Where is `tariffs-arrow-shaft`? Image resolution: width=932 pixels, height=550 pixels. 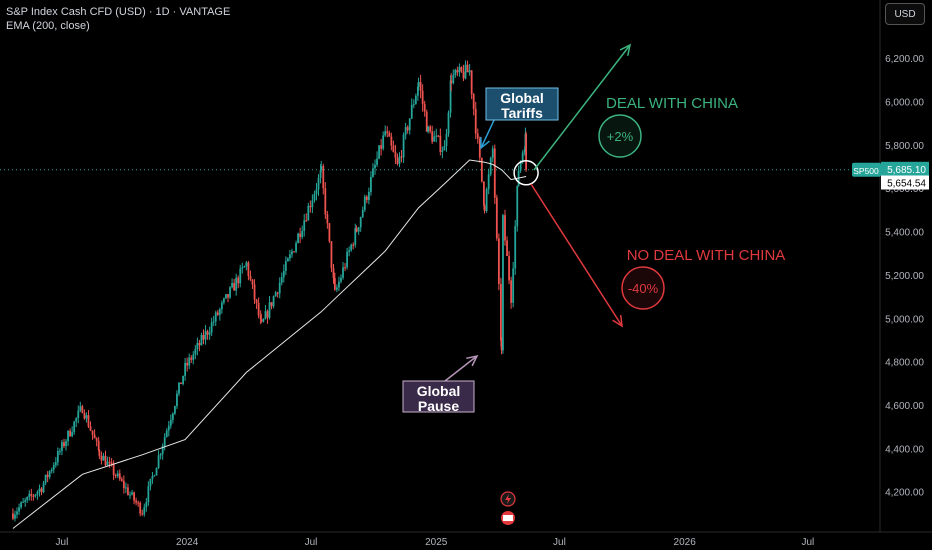 tariffs-arrow-shaft is located at coordinates (488, 132).